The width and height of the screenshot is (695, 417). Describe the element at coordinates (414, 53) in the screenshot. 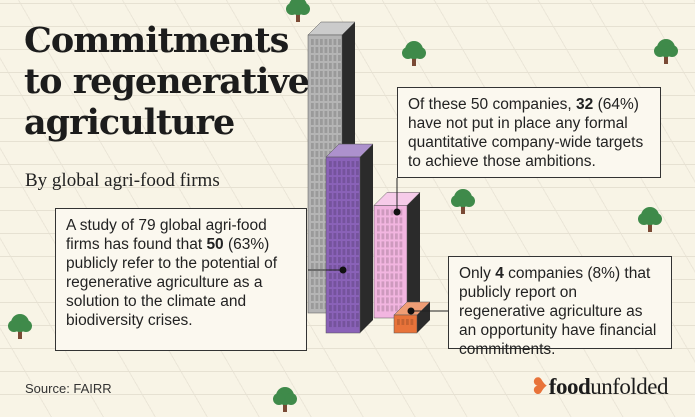

I see `tree-icon` at that location.